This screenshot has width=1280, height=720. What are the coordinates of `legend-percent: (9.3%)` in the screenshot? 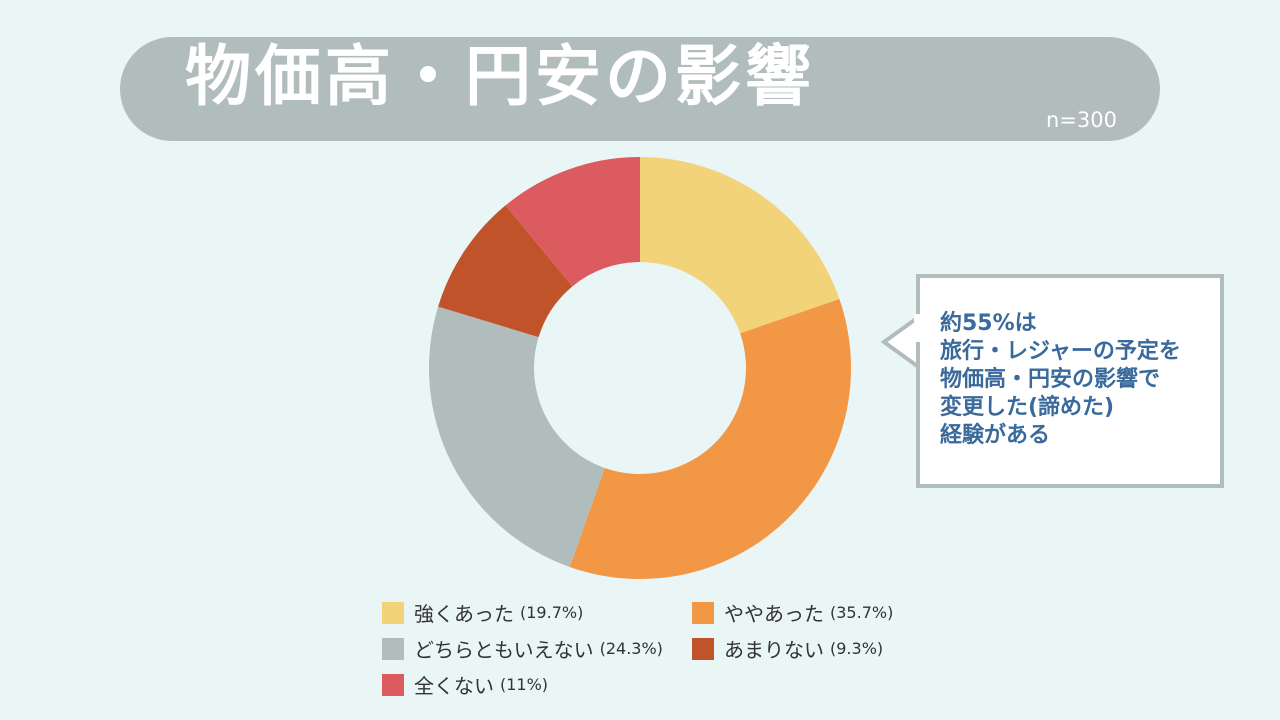 It's located at (857, 648).